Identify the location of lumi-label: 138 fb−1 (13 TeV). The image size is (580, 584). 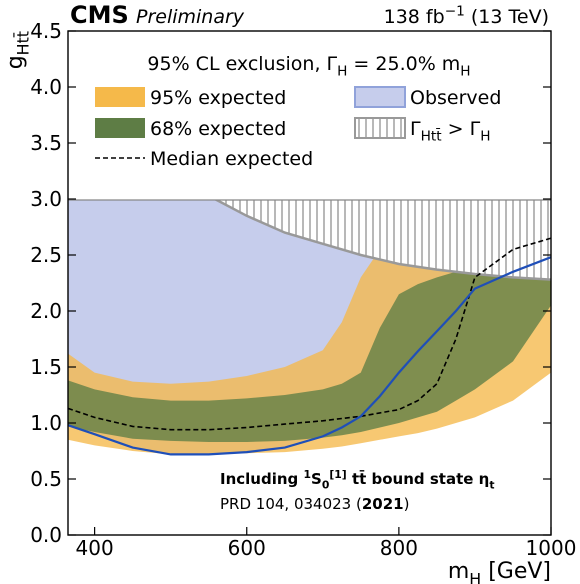
(466, 15).